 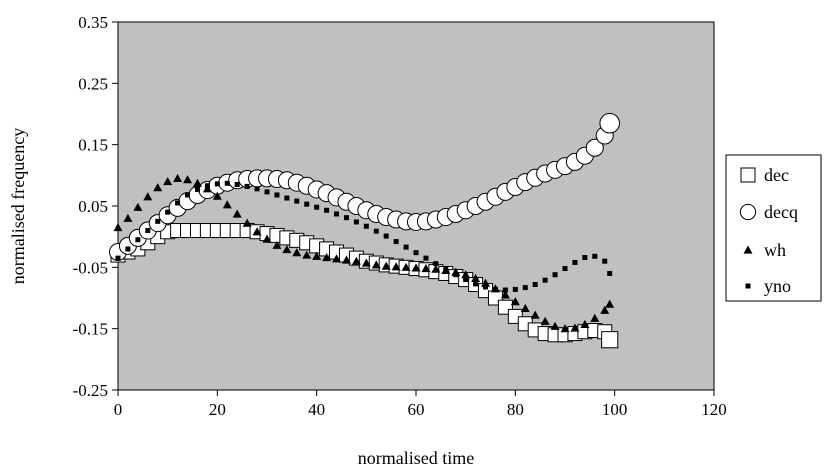 I want to click on x-axis-title: normalised time, so click(x=416, y=458).